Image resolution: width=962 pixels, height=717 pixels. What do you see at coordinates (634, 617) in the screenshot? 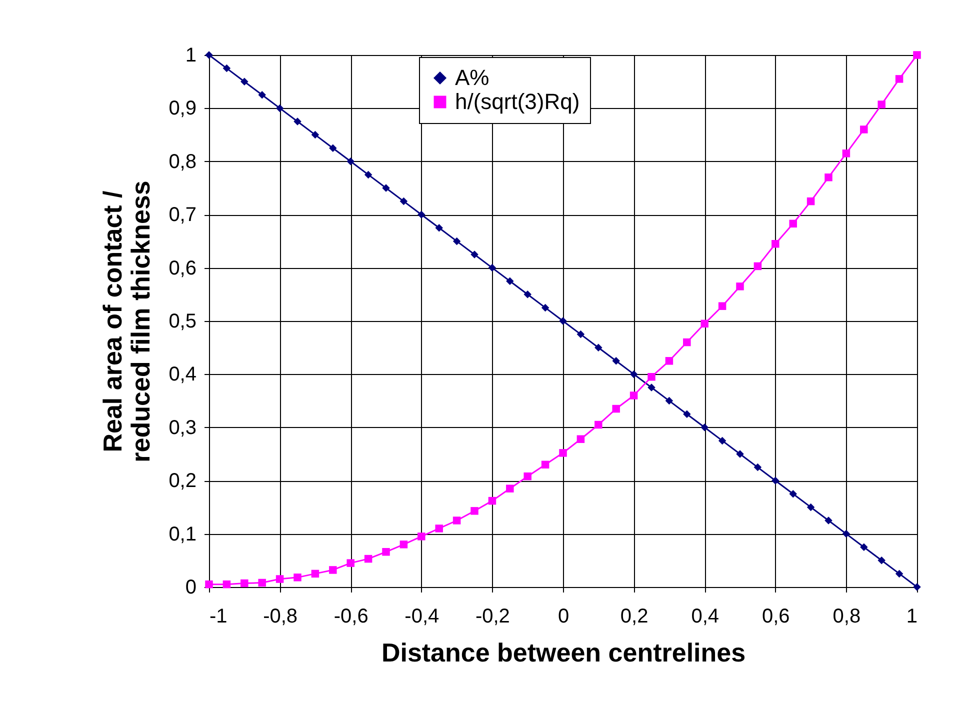
I see `x-tick-label: 0,2` at bounding box center [634, 617].